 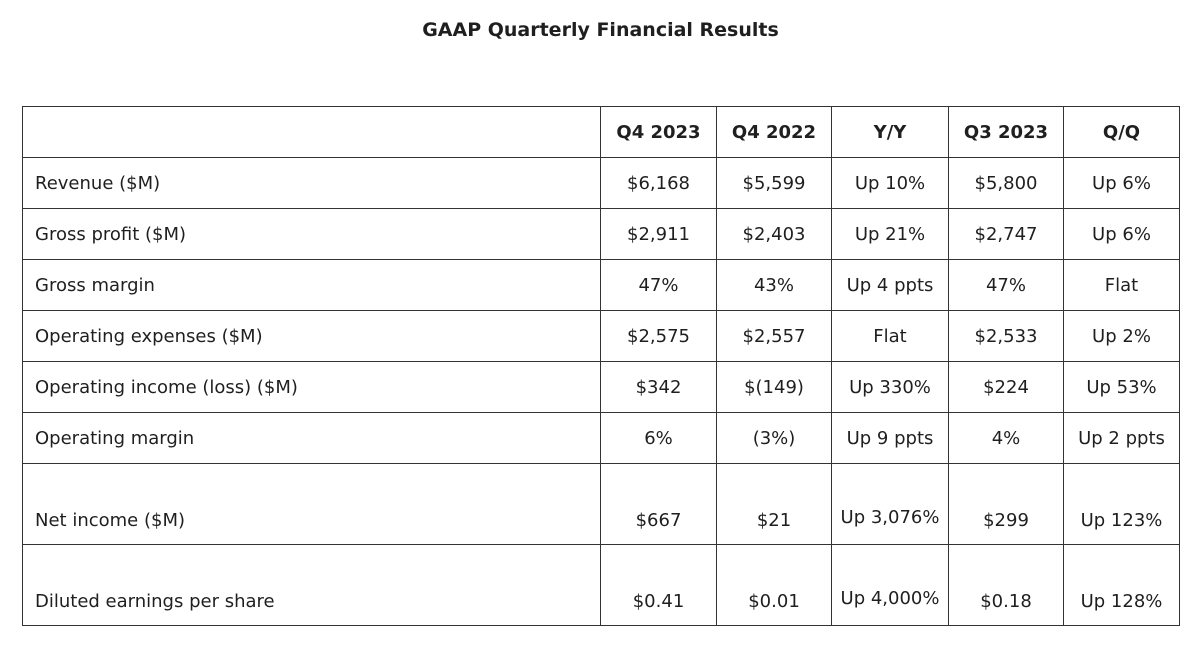 I want to click on cell-qq: Up 2 ppts, so click(x=1121, y=438).